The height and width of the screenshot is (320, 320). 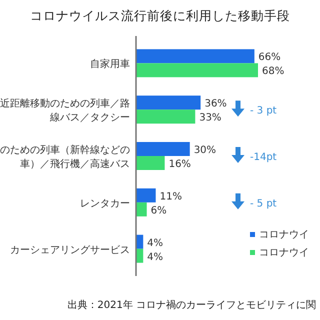 I want to click on data-label: 6%, so click(x=158, y=210).